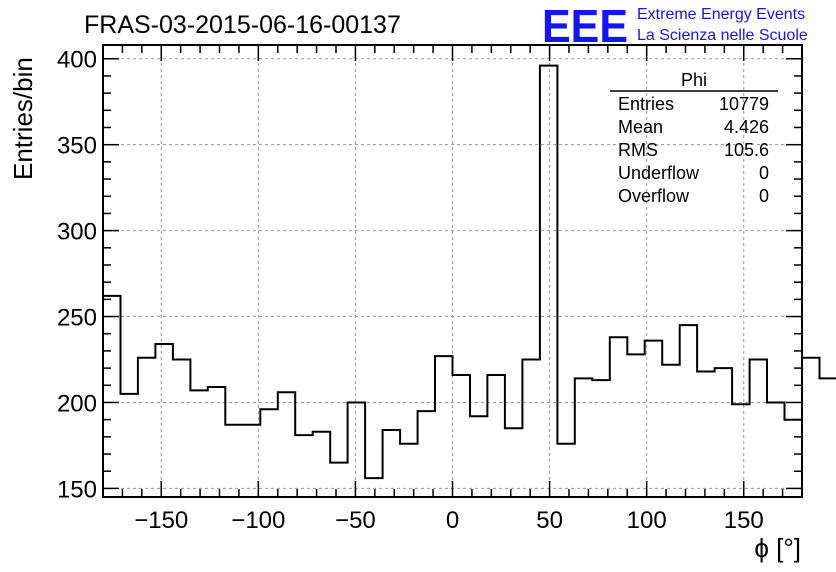  I want to click on x-tick-labels: −150 −100 −50 0 50 100 150, so click(449, 520).